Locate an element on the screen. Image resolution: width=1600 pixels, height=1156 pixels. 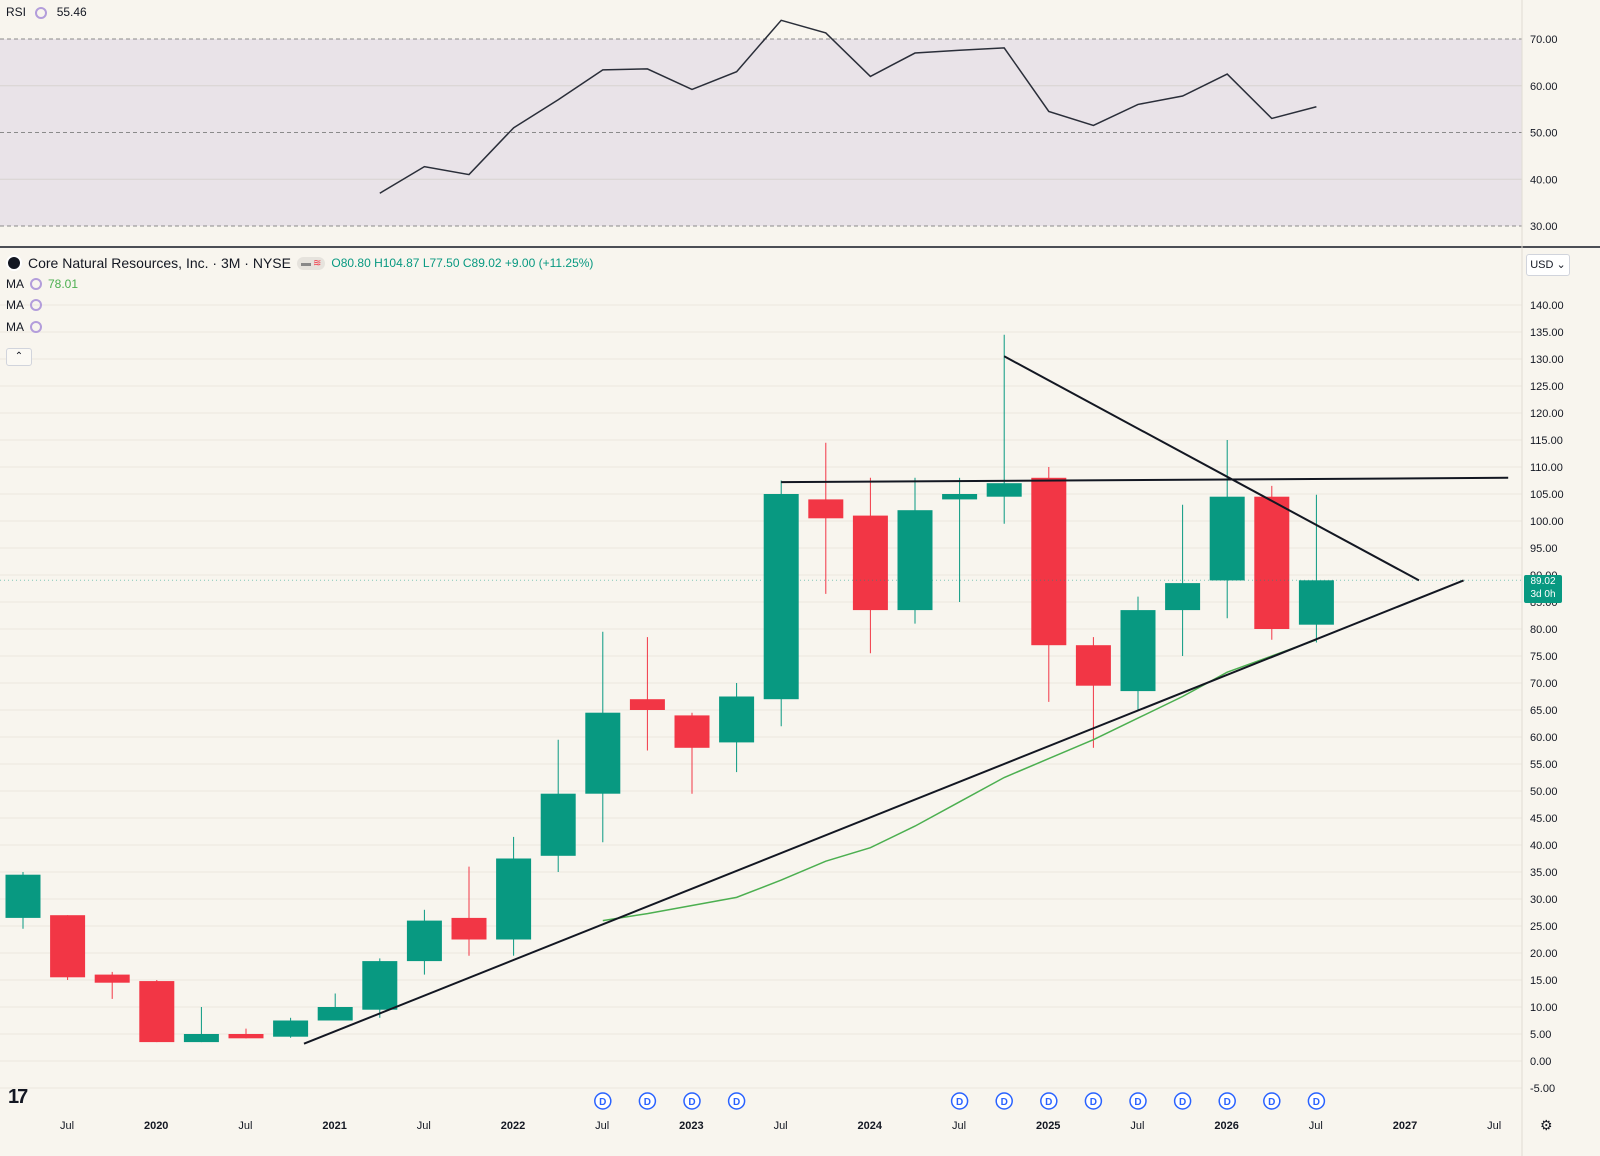
price-tick-label: 75.00 is located at coordinates (1544, 657).